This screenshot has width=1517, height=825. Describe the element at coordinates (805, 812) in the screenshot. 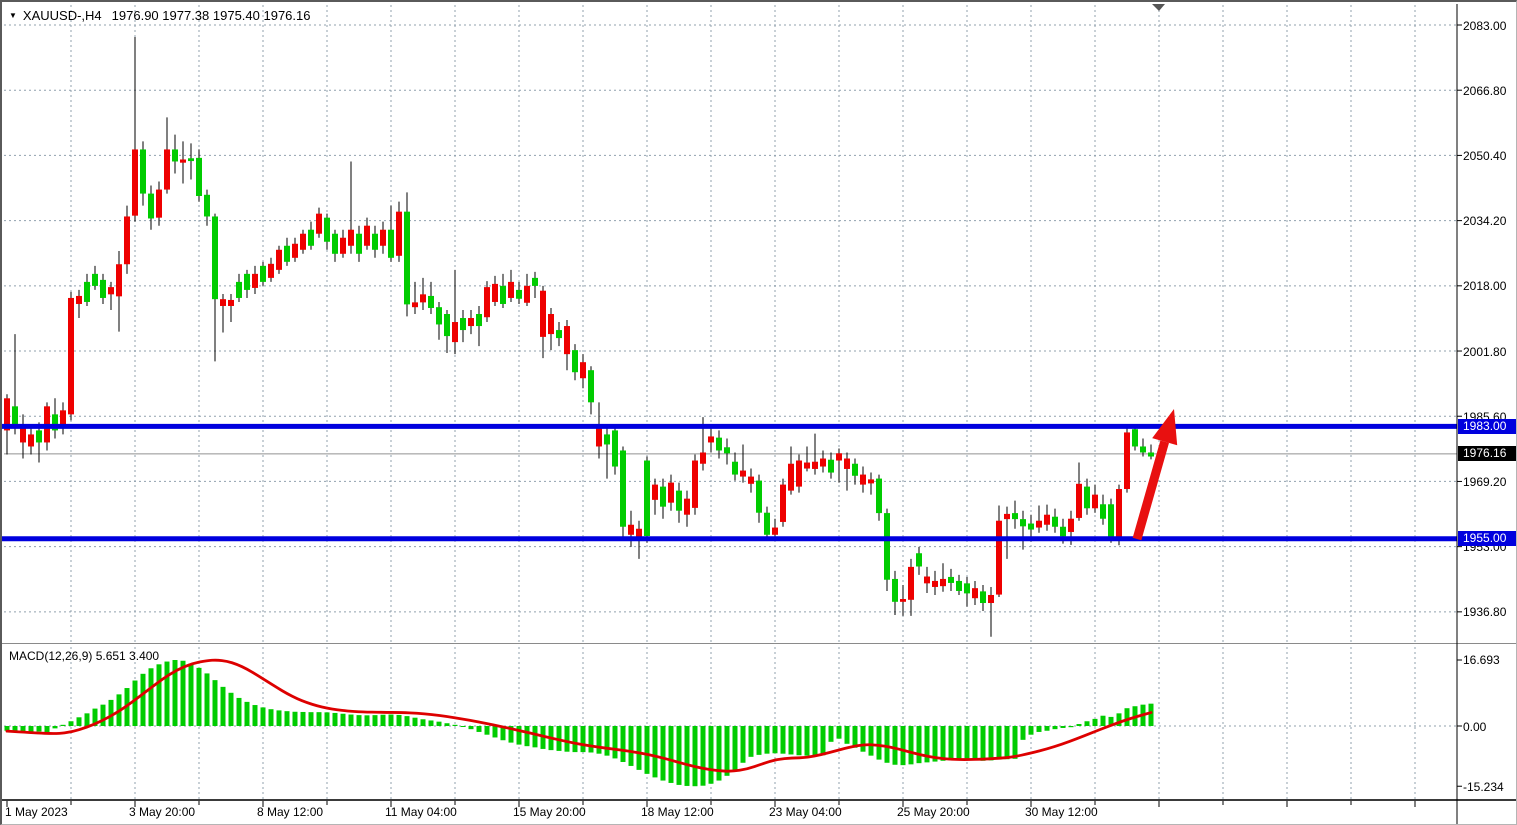

I see `time-axis-label: 23 May 04:00` at that location.